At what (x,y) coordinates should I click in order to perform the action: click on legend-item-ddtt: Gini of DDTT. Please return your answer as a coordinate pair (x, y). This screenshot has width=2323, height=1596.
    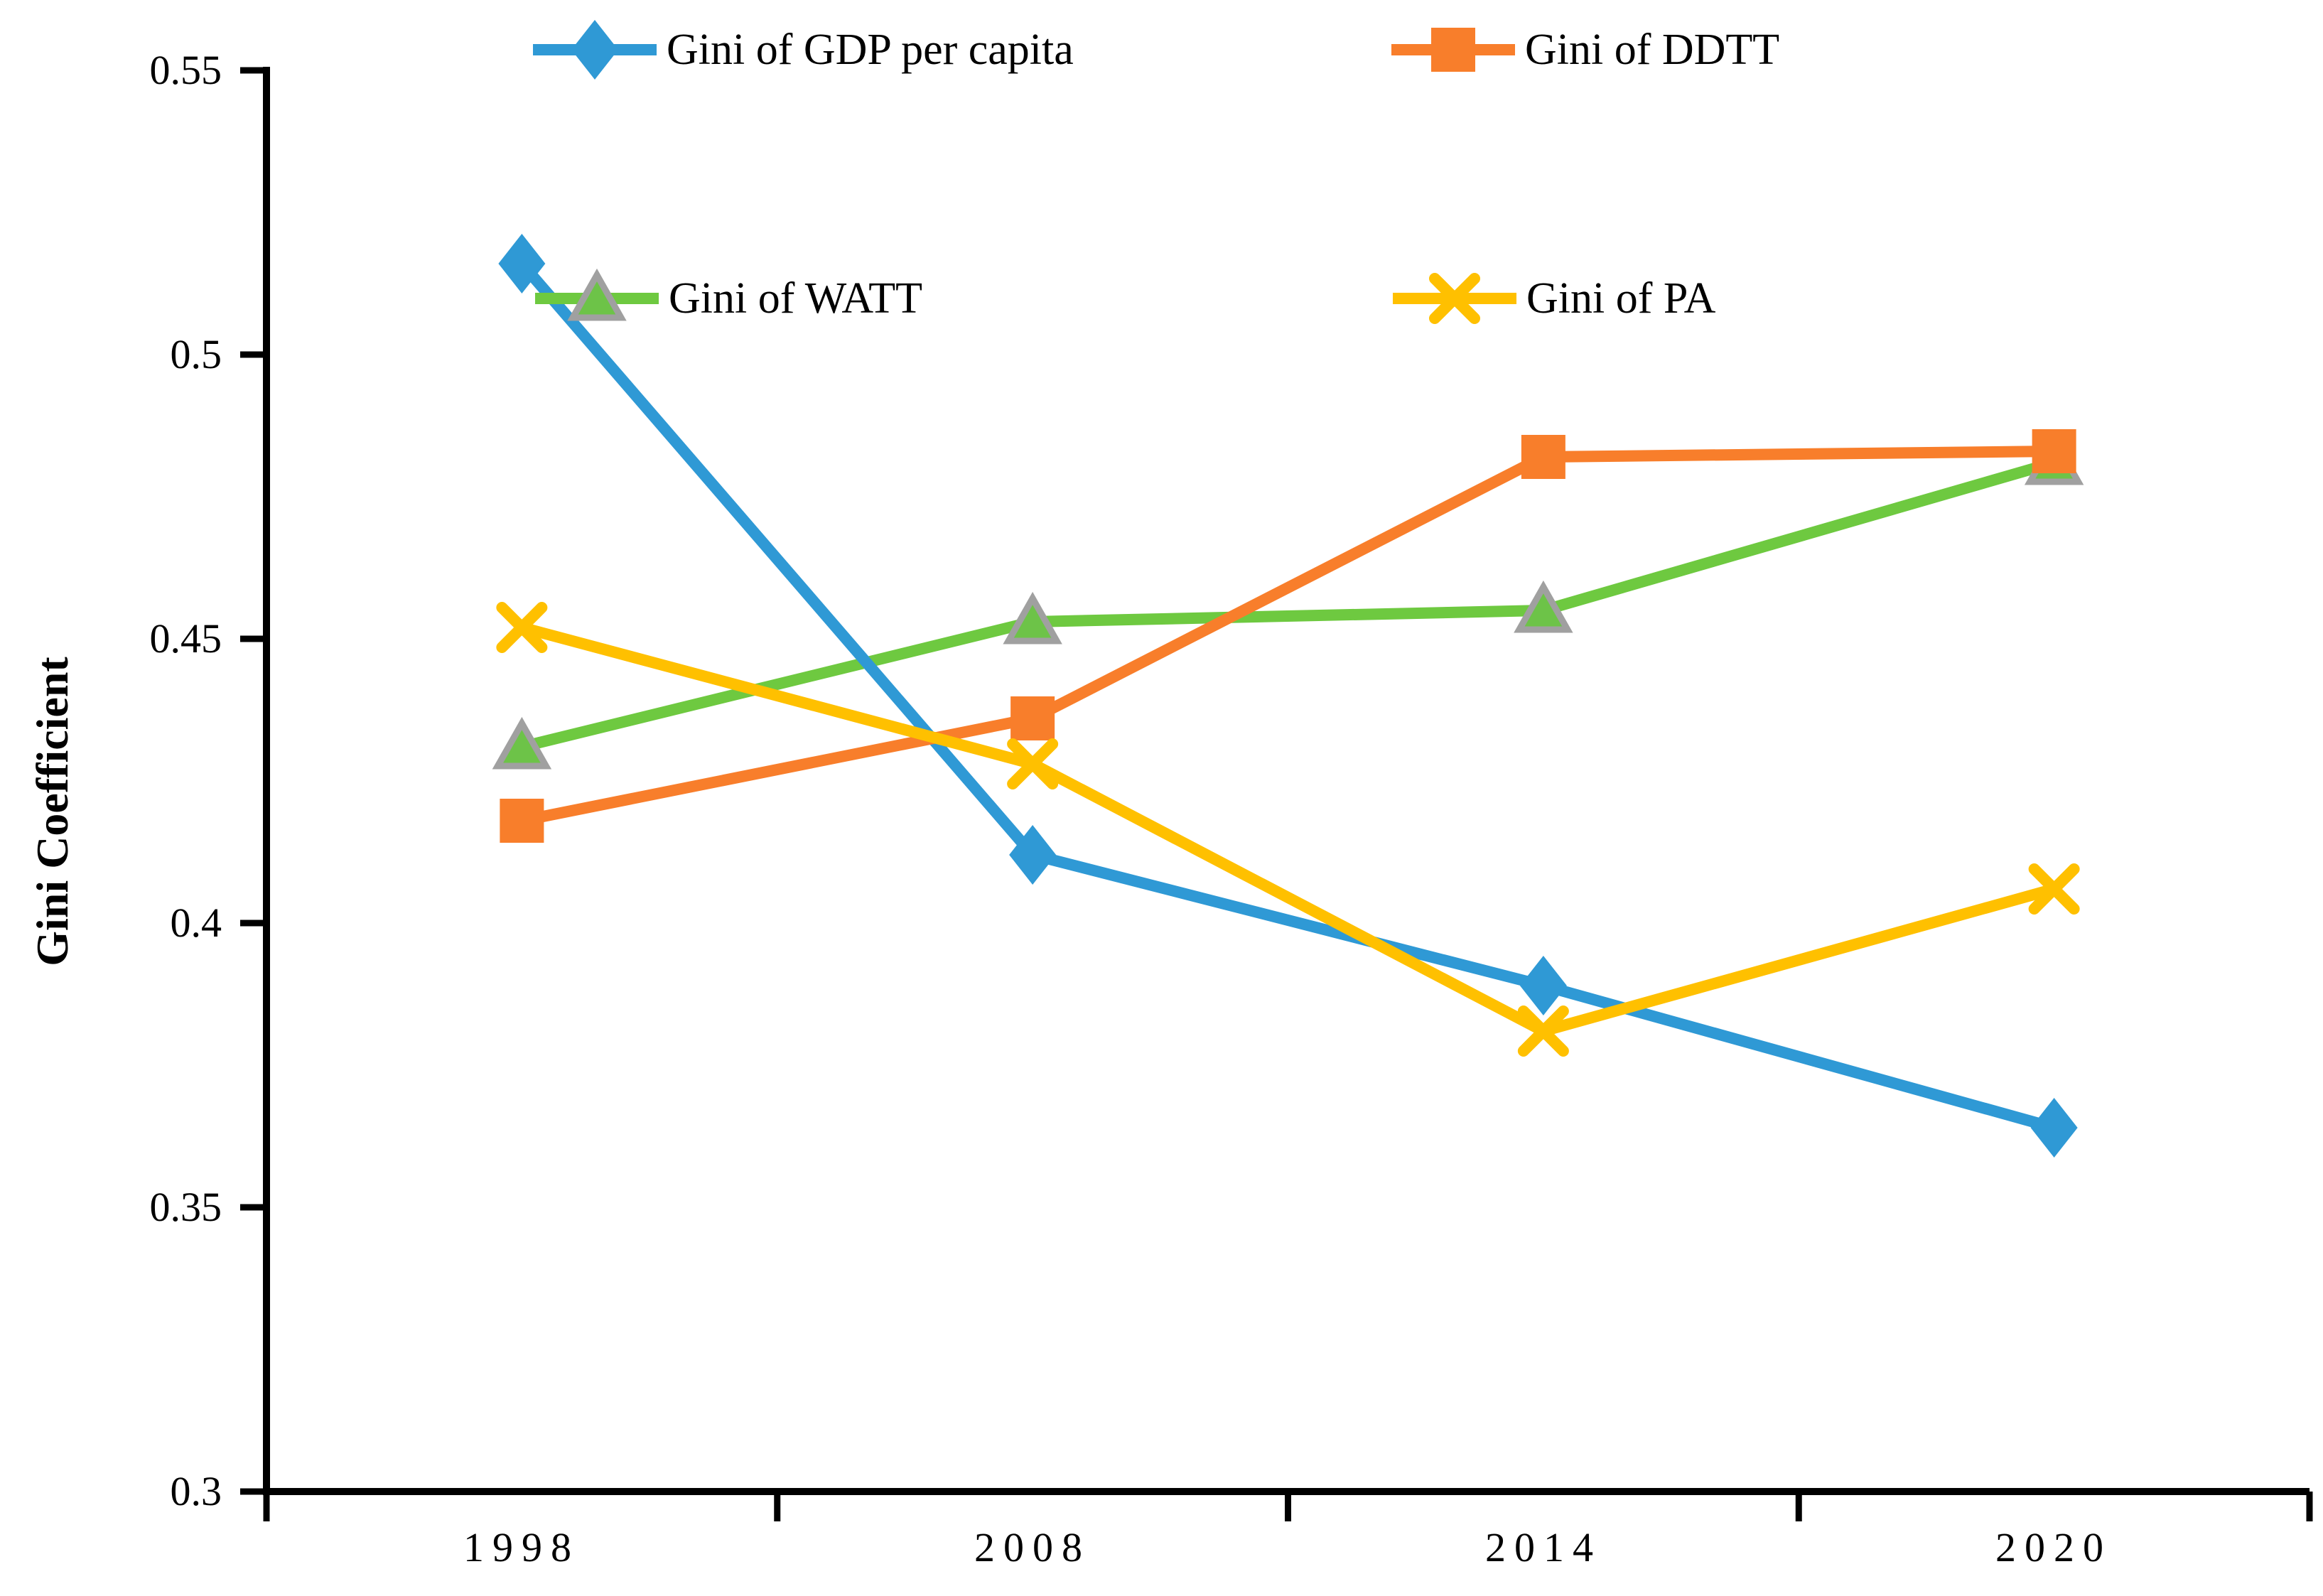
    Looking at the image, I should click on (1582, 50).